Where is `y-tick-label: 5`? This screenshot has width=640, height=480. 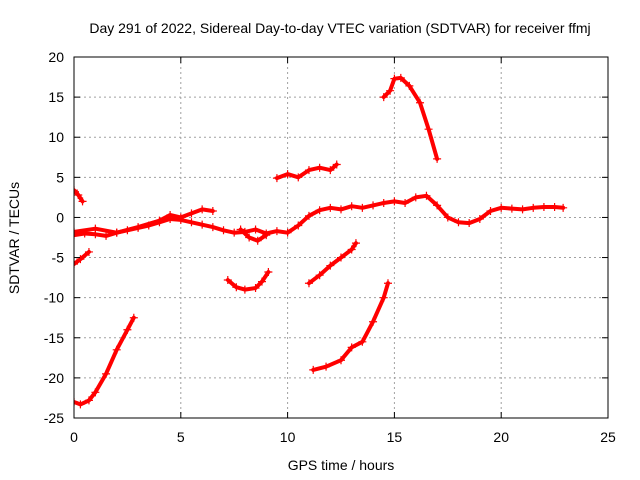 y-tick-label: 5 is located at coordinates (60, 177).